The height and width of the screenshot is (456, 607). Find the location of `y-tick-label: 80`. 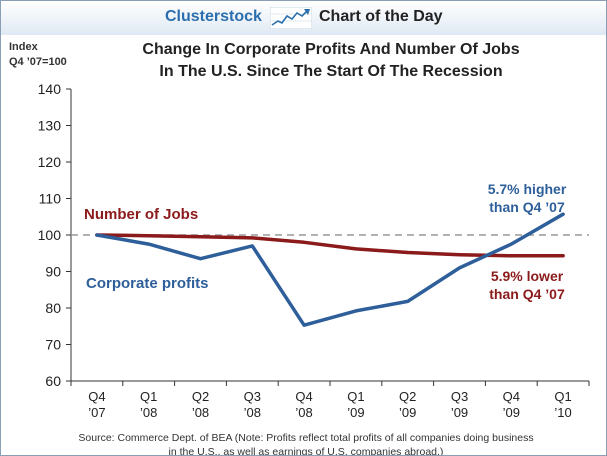

y-tick-label: 80 is located at coordinates (53, 308).